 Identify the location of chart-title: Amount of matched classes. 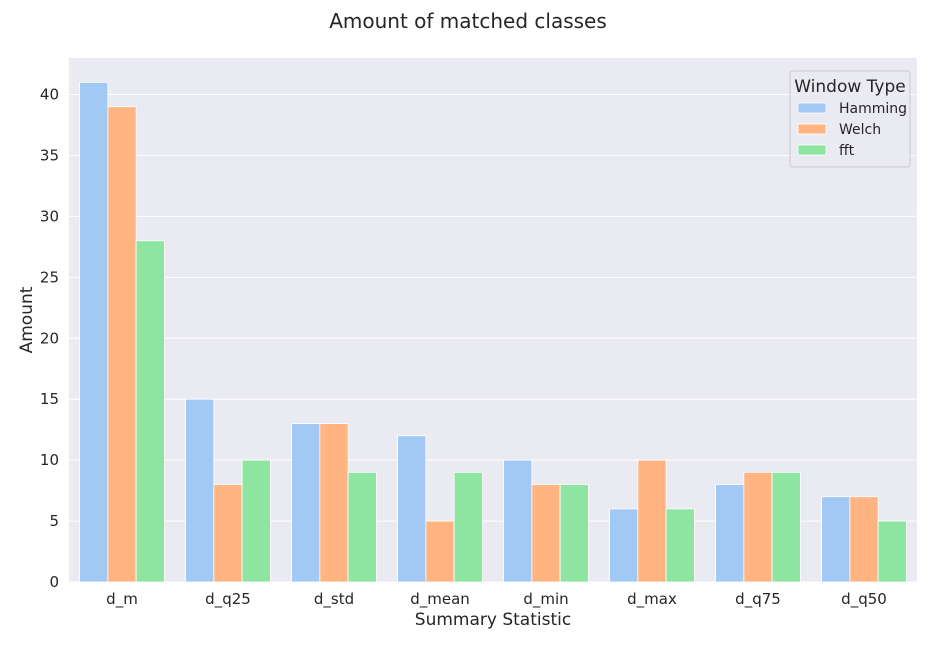
(468, 21).